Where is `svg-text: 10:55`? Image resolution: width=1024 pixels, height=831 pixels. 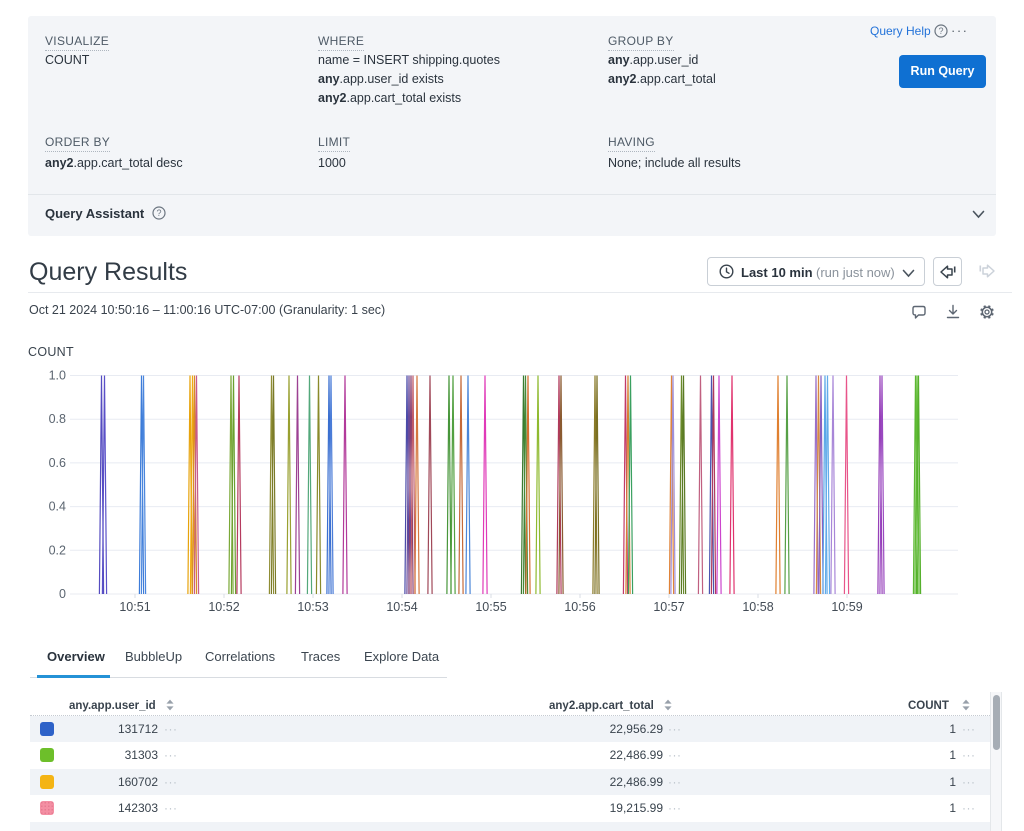
svg-text: 10:55 is located at coordinates (490, 607).